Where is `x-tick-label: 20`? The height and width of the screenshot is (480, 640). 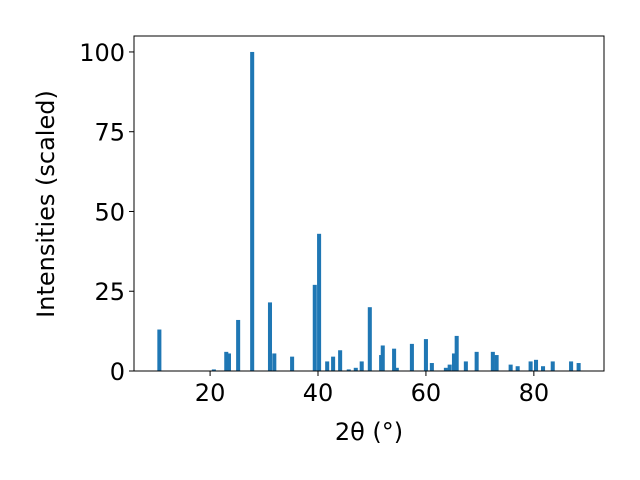 x-tick-label: 20 is located at coordinates (210, 393).